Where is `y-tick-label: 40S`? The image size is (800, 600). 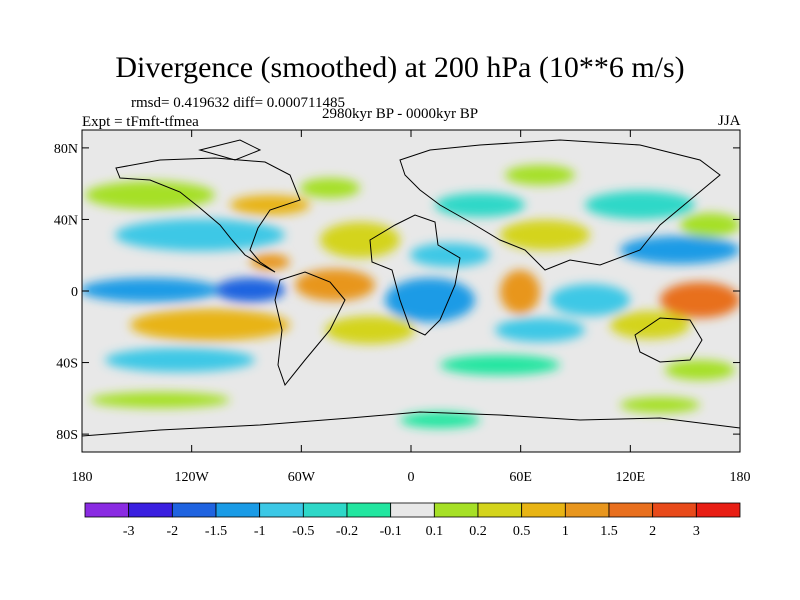
y-tick-label: 40S is located at coordinates (67, 364).